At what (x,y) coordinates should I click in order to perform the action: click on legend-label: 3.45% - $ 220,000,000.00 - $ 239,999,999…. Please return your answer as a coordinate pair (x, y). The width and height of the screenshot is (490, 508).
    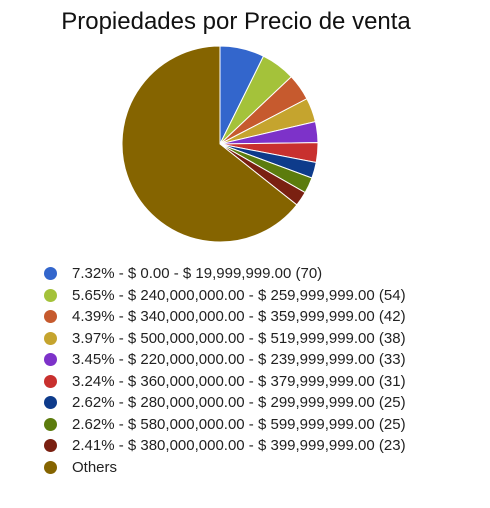
    Looking at the image, I should click on (239, 360).